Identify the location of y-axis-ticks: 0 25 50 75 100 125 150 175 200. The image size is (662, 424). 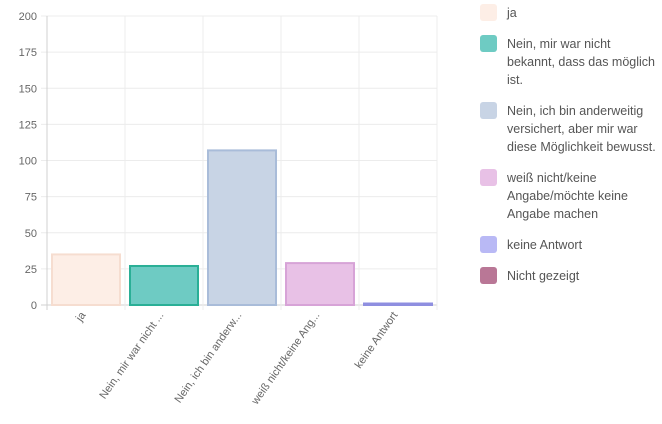
(28, 161).